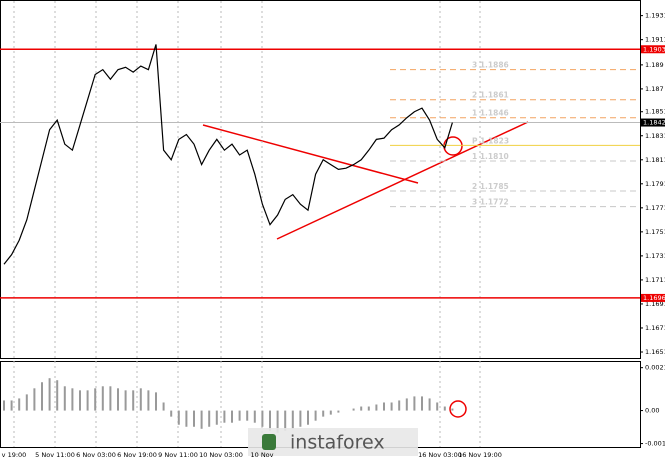  I want to click on osc-tick-label: -0.00163, so click(655, 444).